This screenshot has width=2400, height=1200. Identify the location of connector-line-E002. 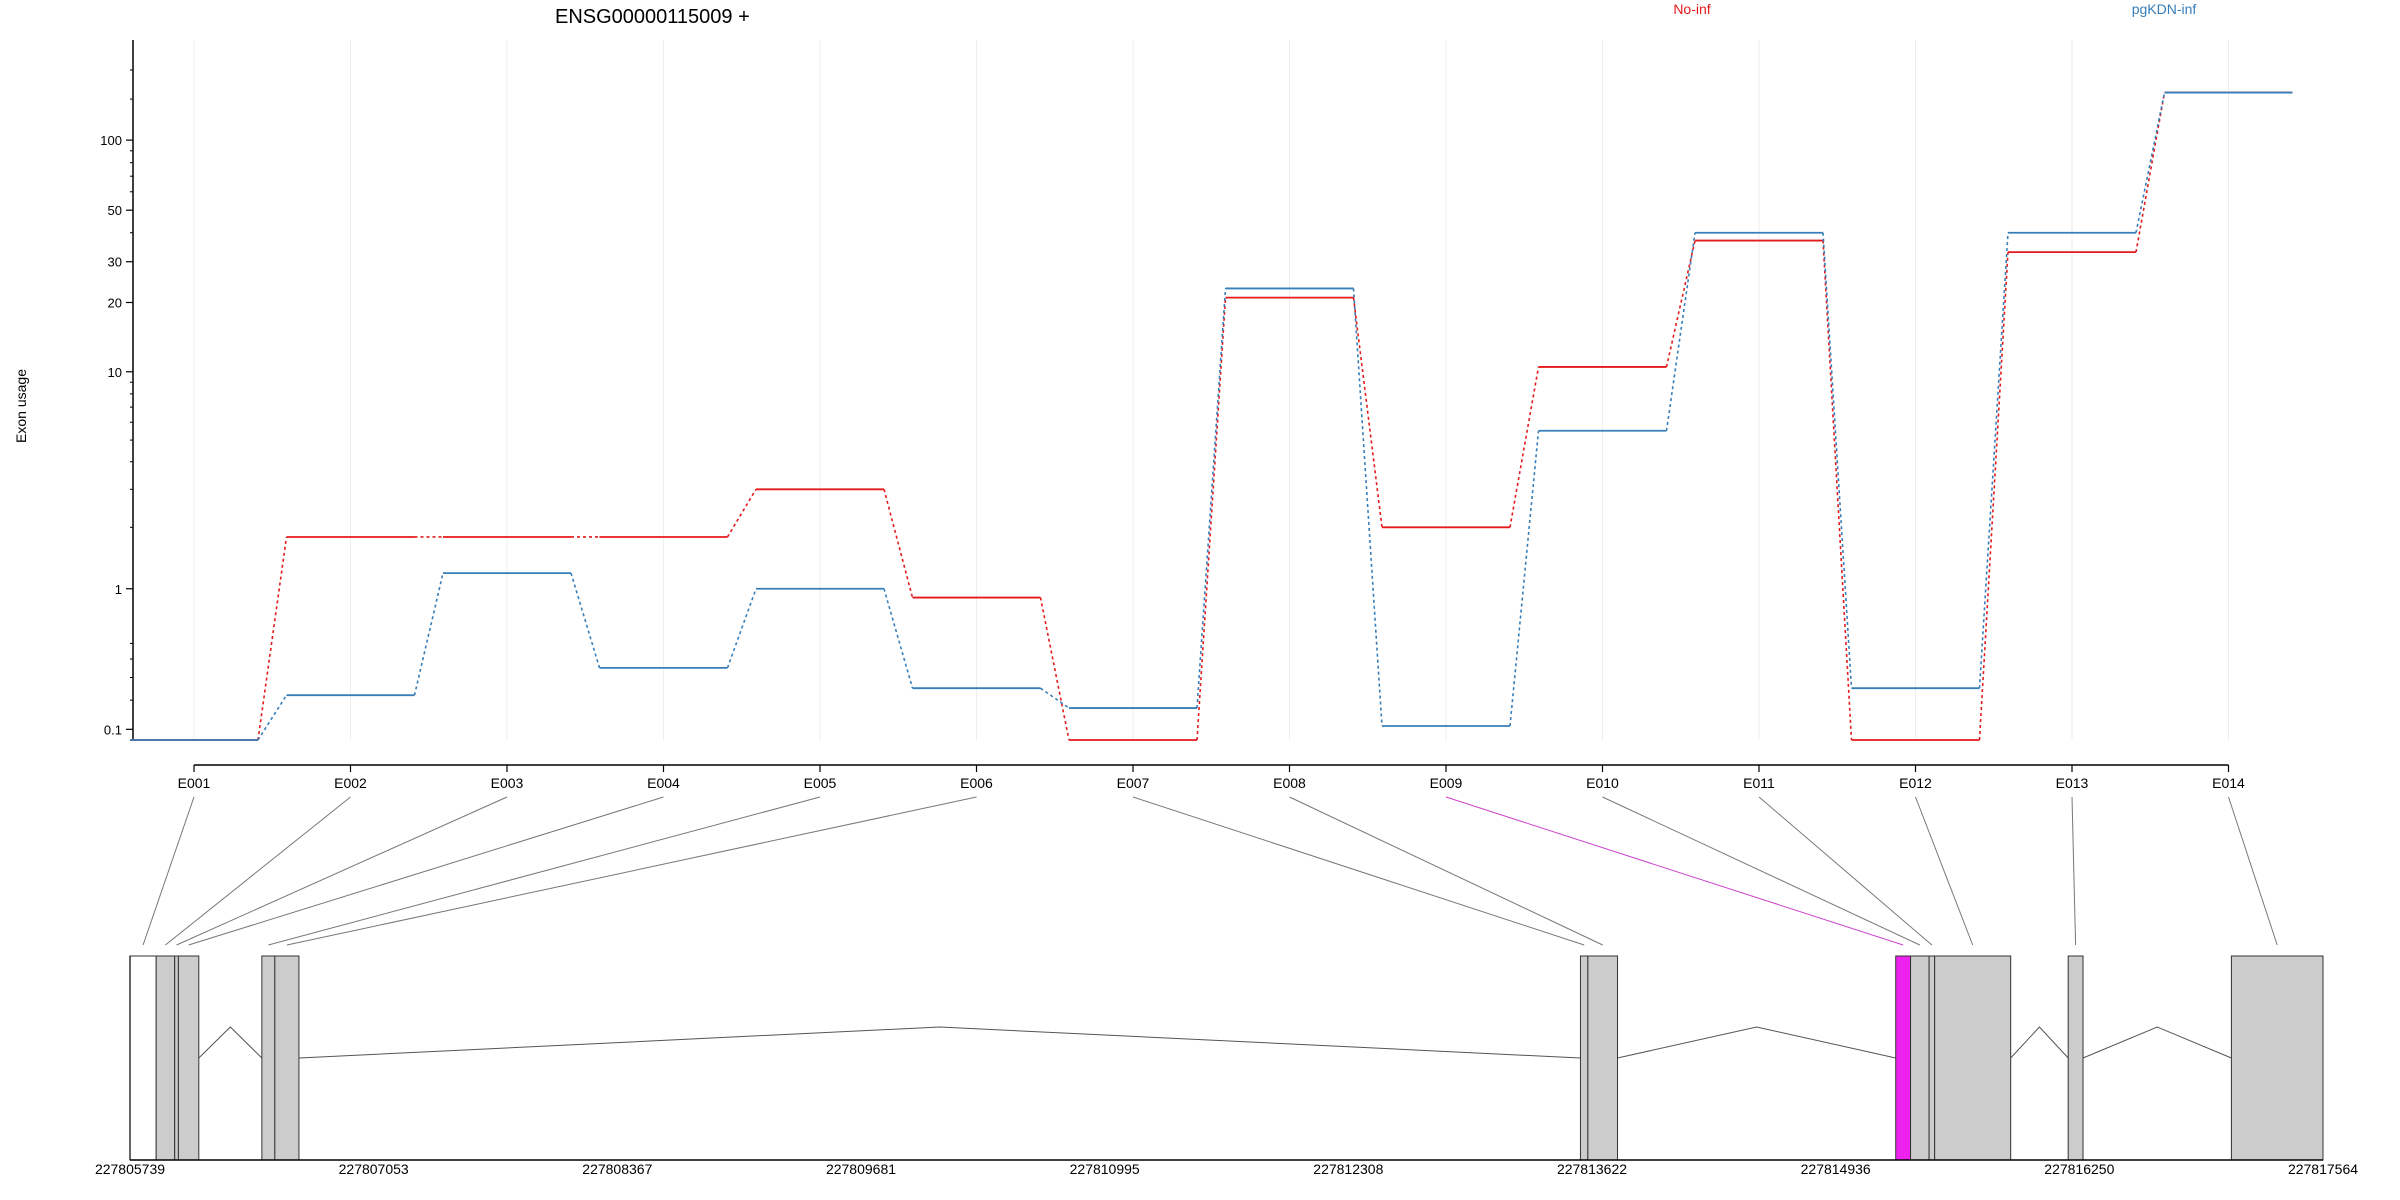
(258, 871).